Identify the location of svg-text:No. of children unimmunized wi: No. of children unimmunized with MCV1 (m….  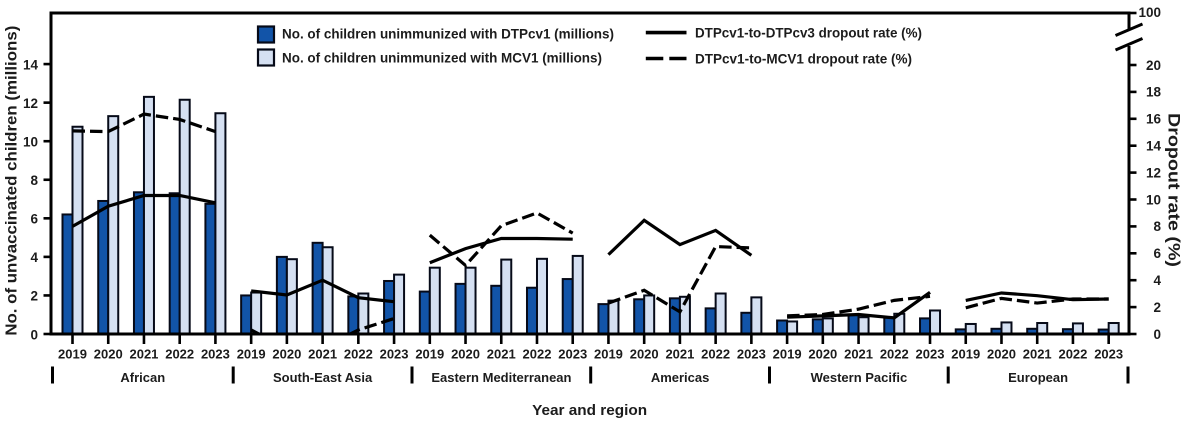
(442, 58).